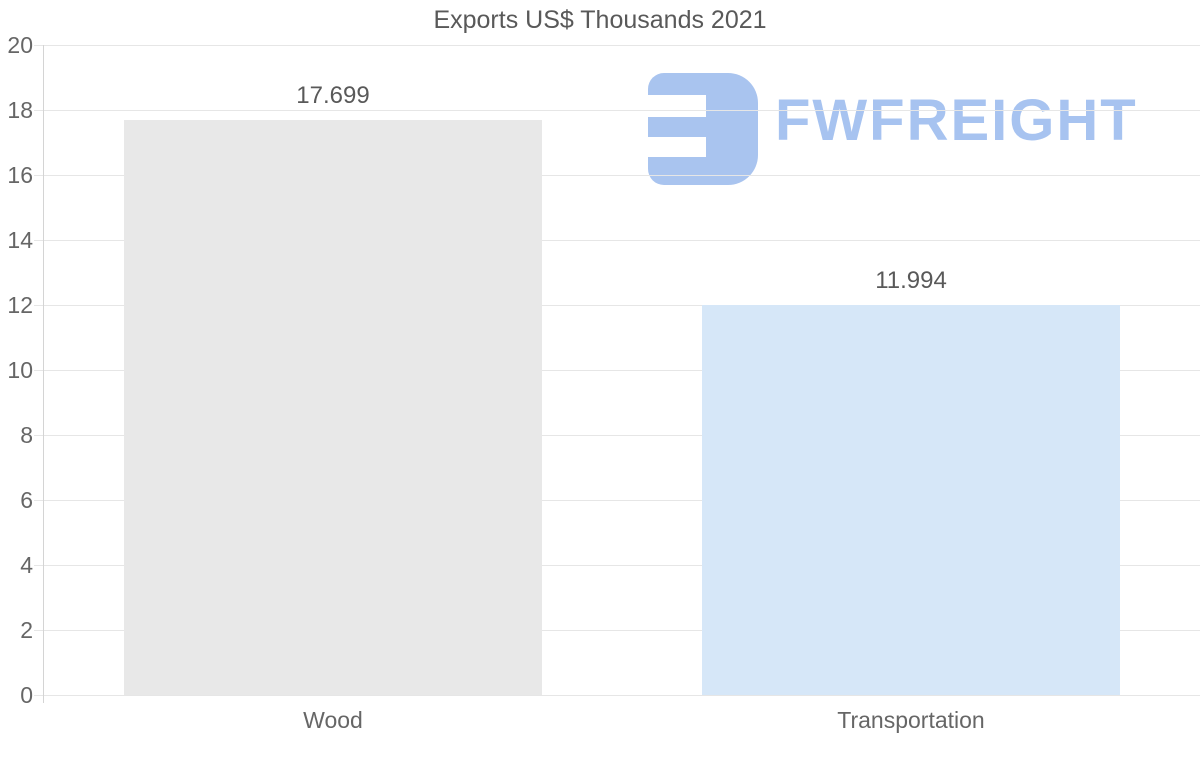  Describe the element at coordinates (333, 720) in the screenshot. I see `x-axis-category-label: Wood` at that location.